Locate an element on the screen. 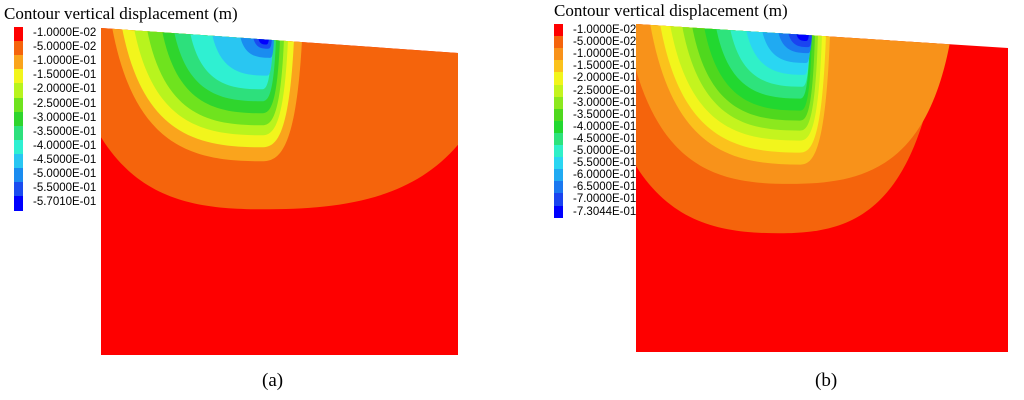 The image size is (1024, 400). panel-b-caption: (b) is located at coordinates (826, 380).